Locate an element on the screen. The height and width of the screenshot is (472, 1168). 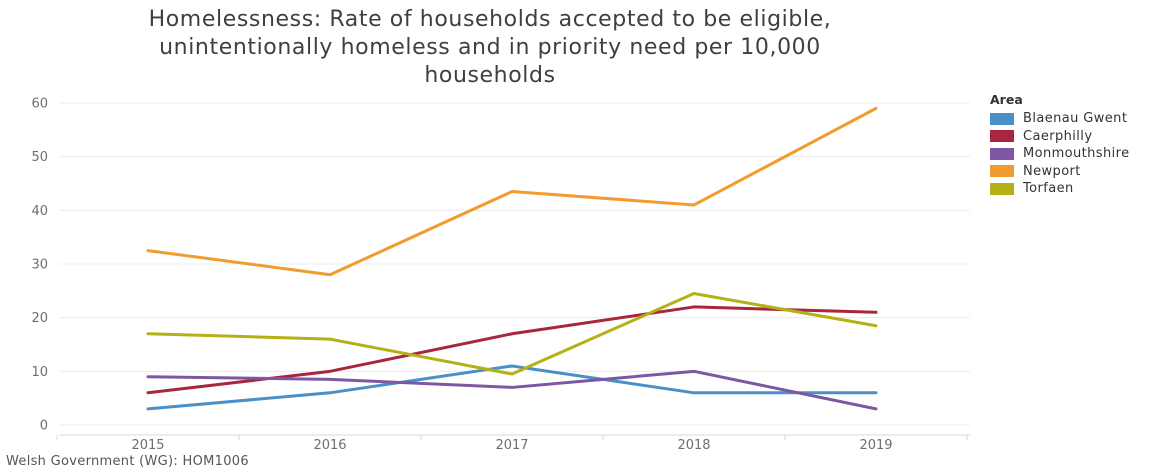
y-tick-label: 60 is located at coordinates (39, 104).